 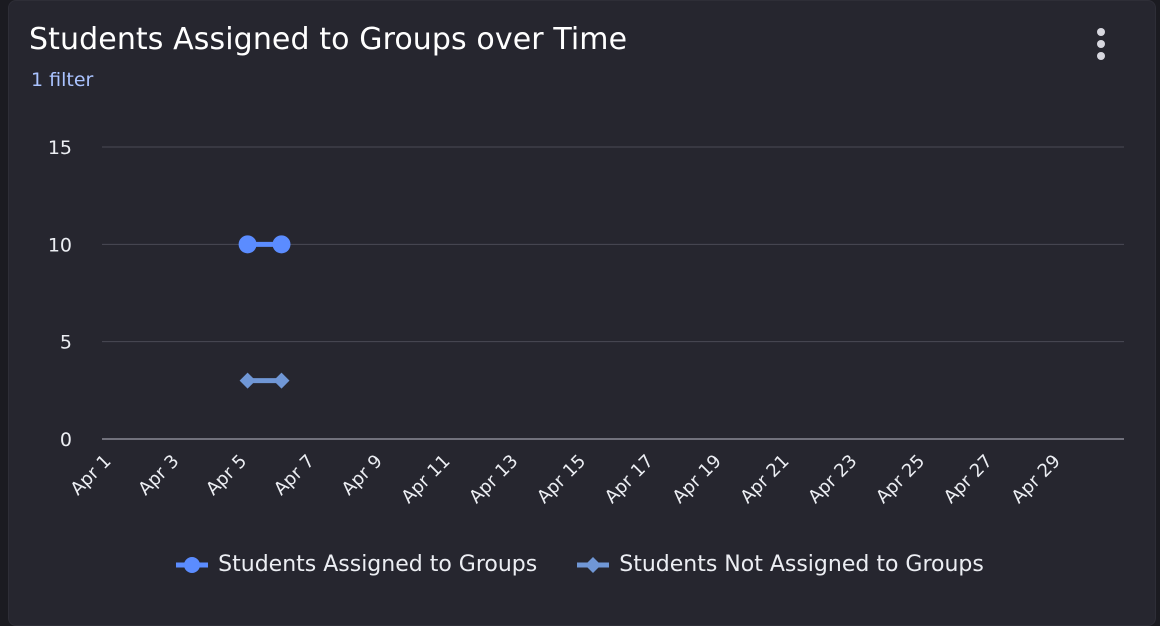 I want to click on x-tick-label: Apr 15, so click(x=561, y=479).